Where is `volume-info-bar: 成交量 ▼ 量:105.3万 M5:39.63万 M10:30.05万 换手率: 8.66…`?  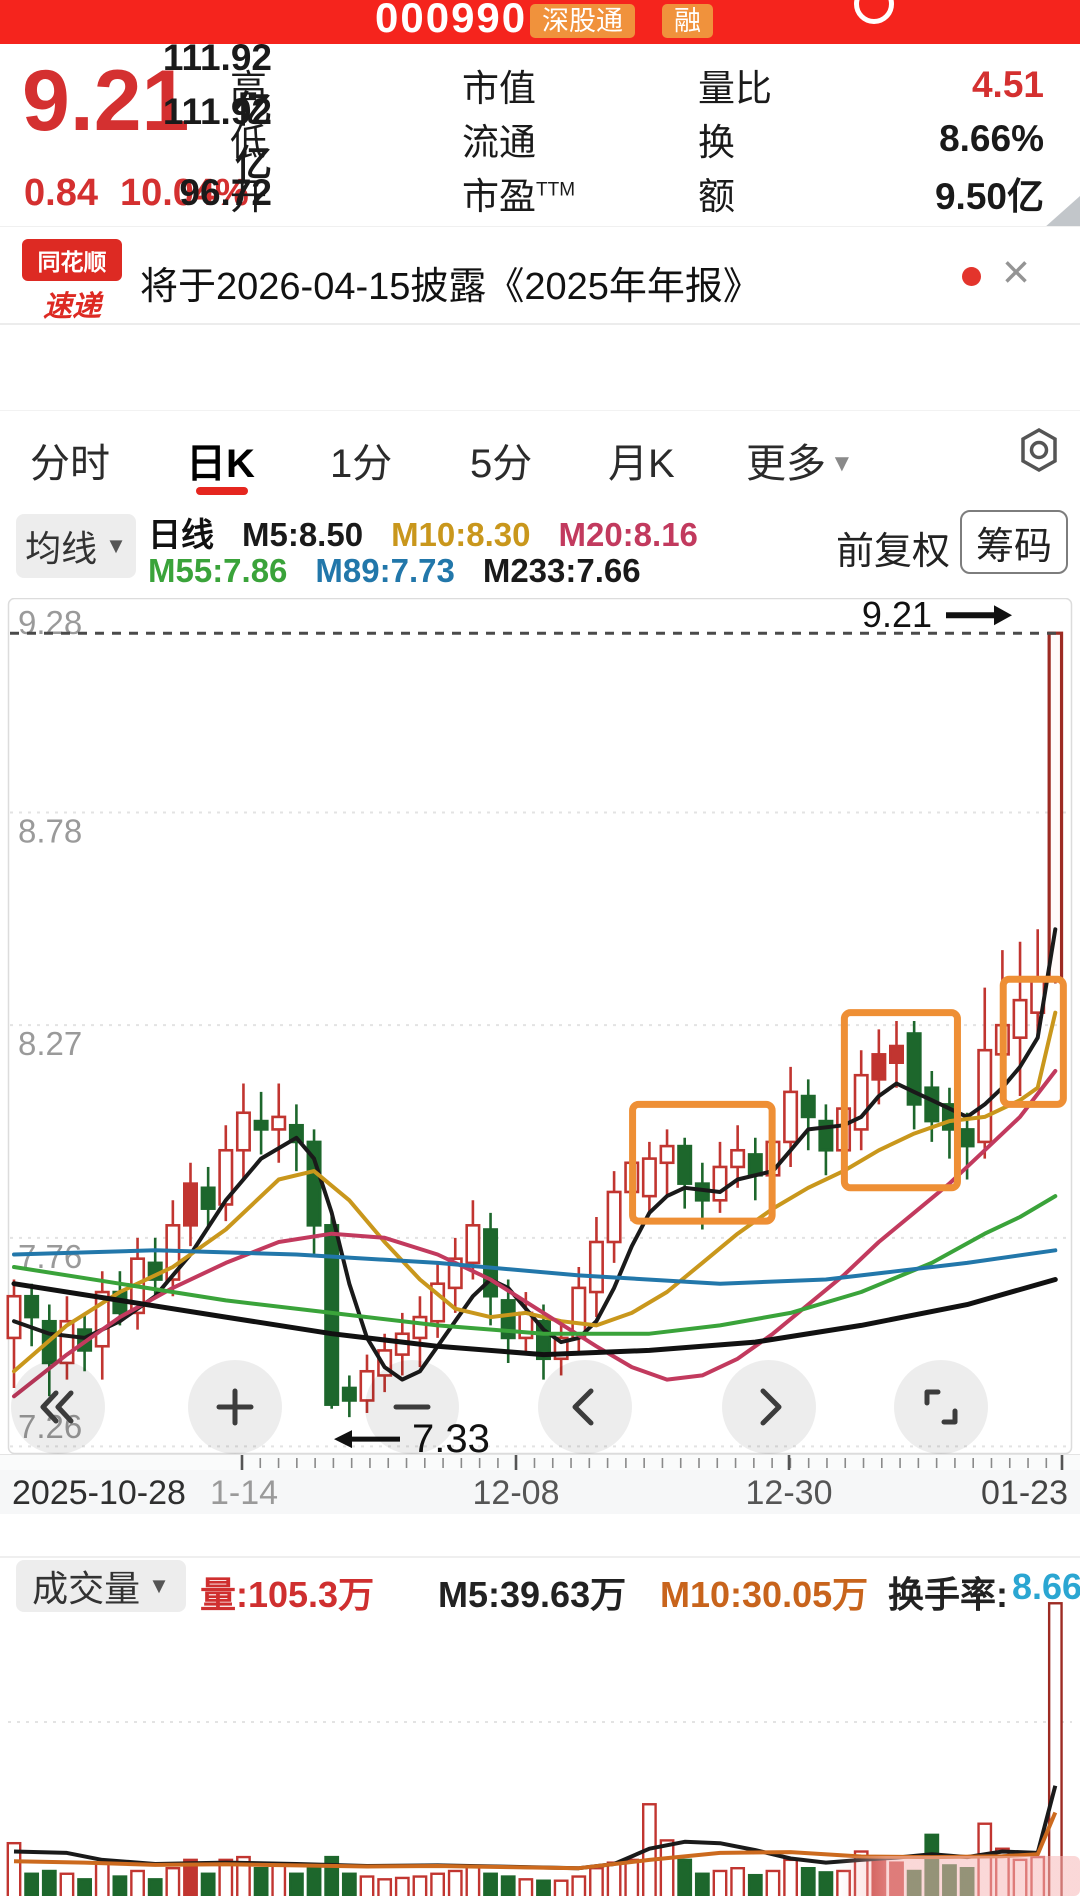 volume-info-bar: 成交量 ▼ 量:105.3万 M5:39.63万 M10:30.05万 换手率: 8.66… is located at coordinates (540, 1585).